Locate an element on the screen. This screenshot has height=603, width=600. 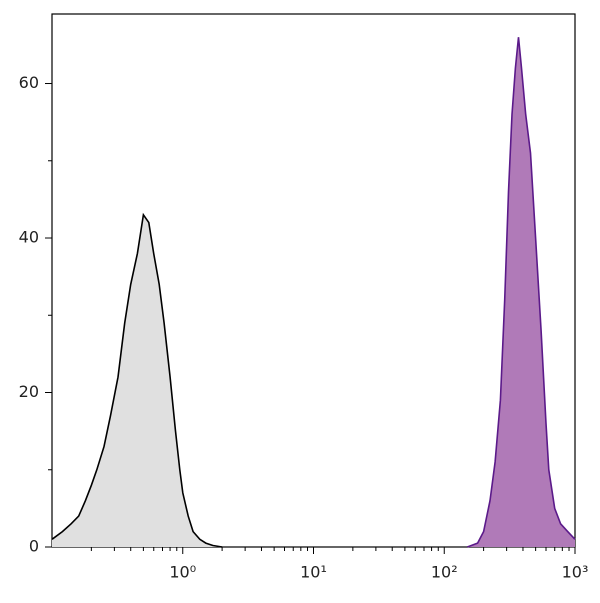
x-tick-label: 10² is located at coordinates (444, 572).